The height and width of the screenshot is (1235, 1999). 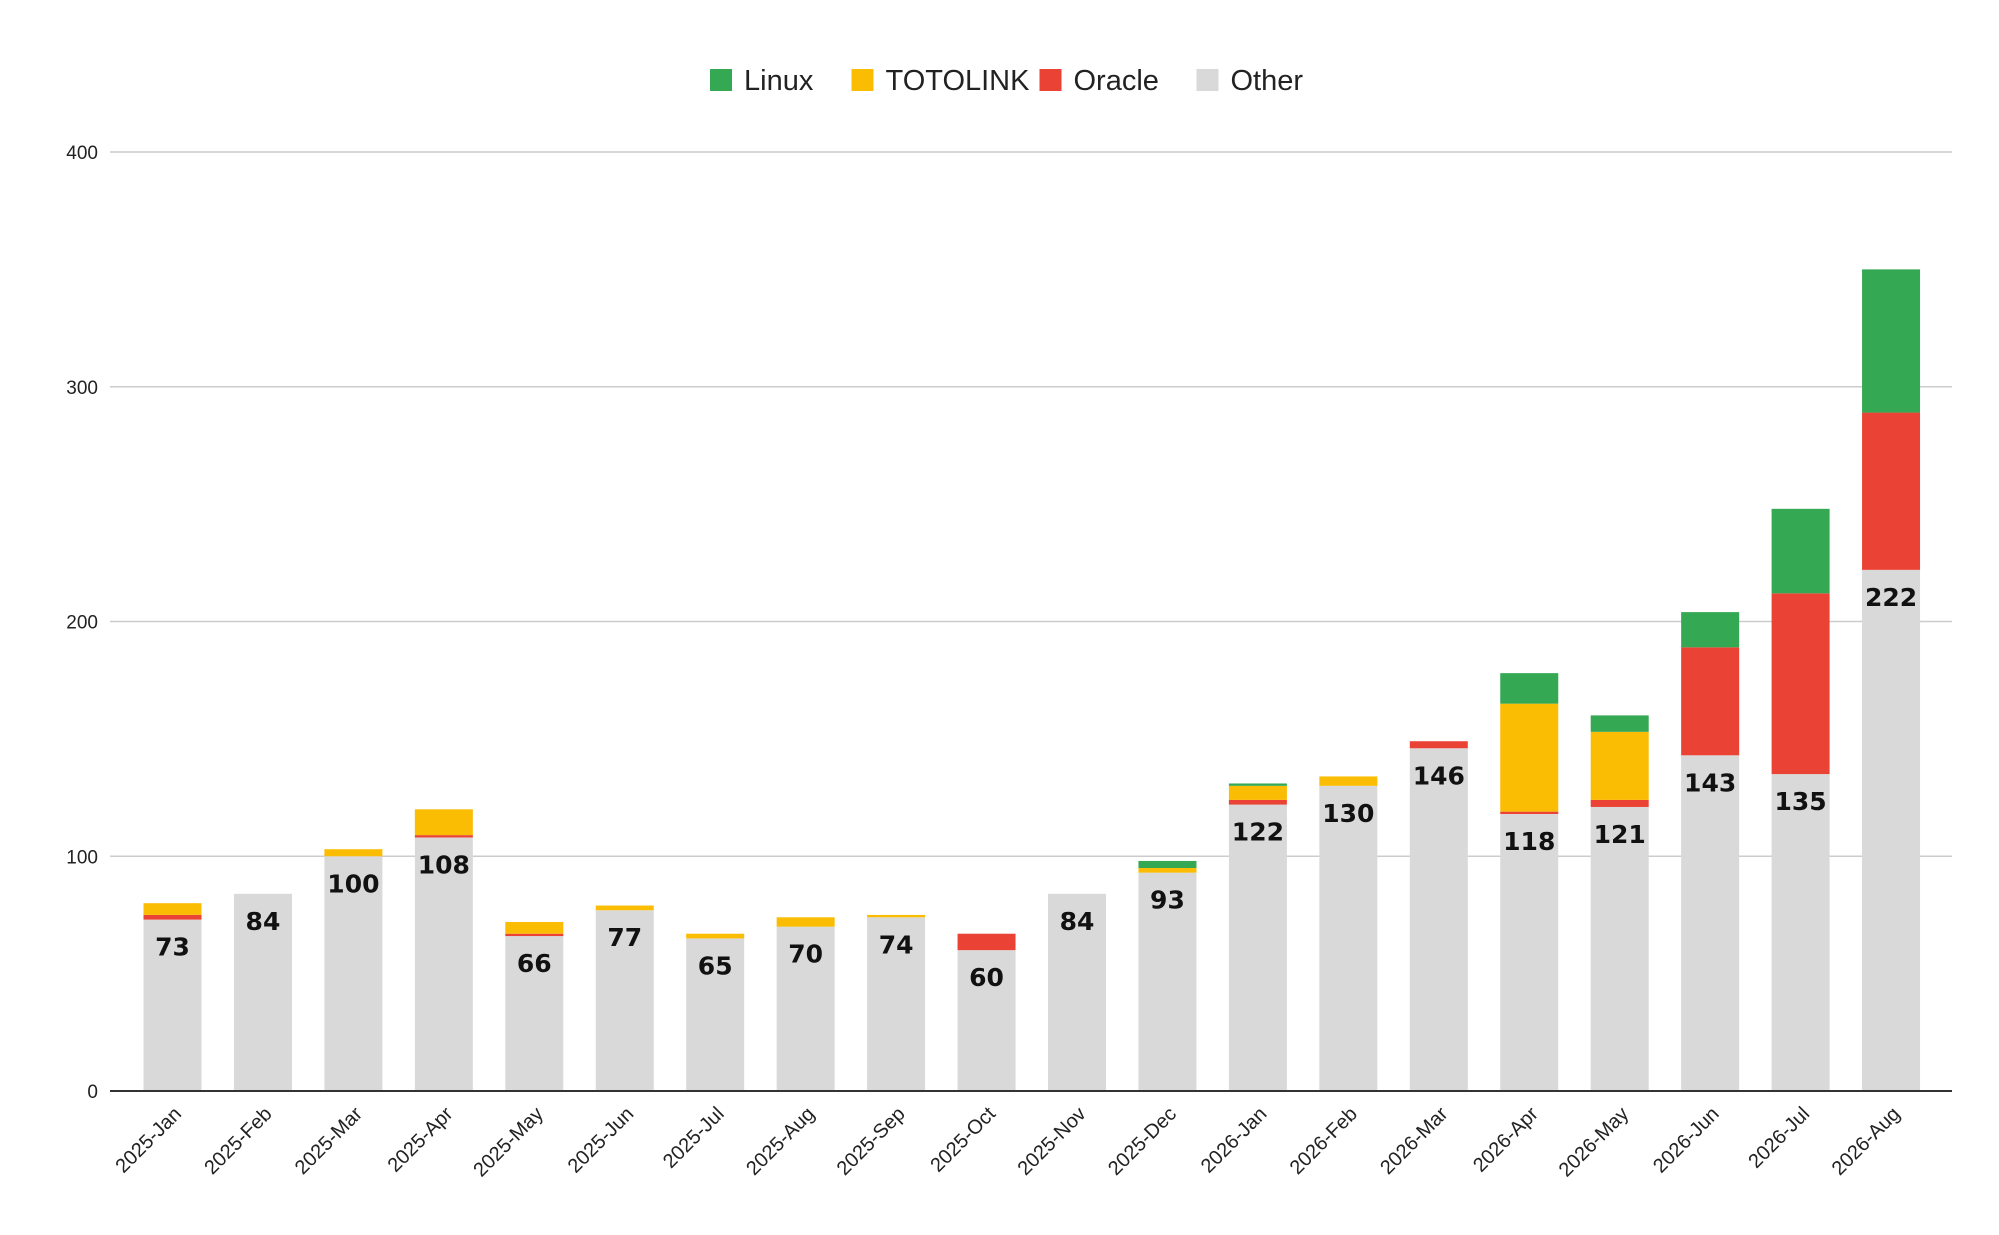 I want to click on bar-other-2025-nov, so click(x=1077, y=992).